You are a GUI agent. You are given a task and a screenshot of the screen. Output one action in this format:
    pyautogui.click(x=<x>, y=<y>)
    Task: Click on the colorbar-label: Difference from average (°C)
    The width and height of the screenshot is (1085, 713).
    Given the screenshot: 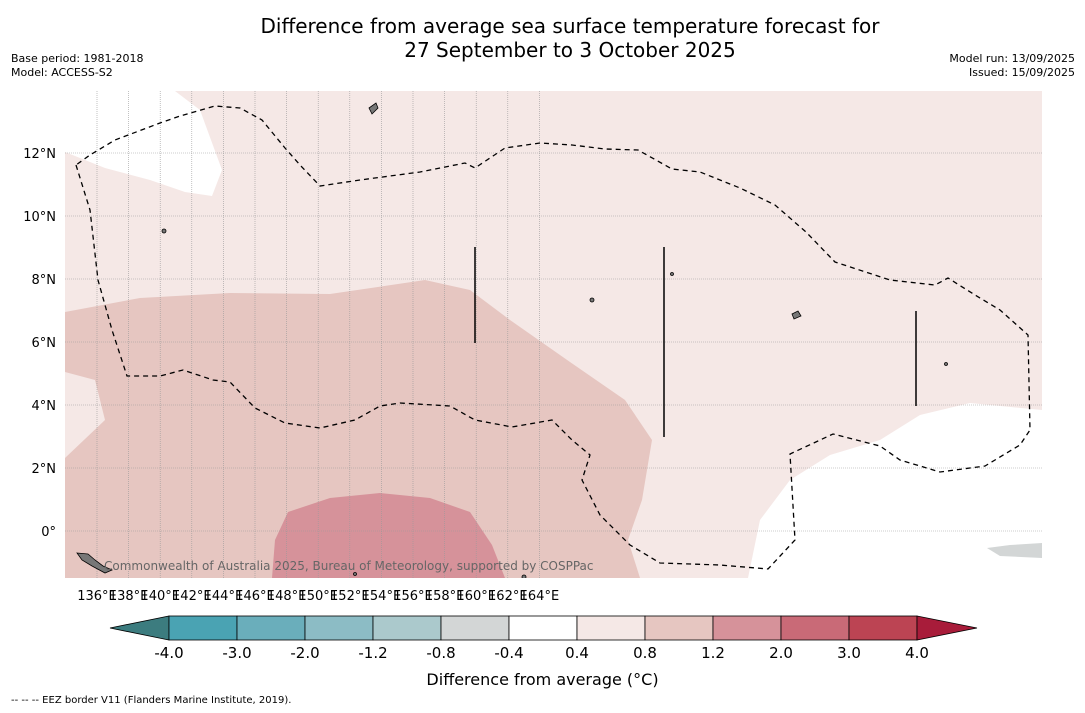 What is the action you would take?
    pyautogui.click(x=542, y=679)
    